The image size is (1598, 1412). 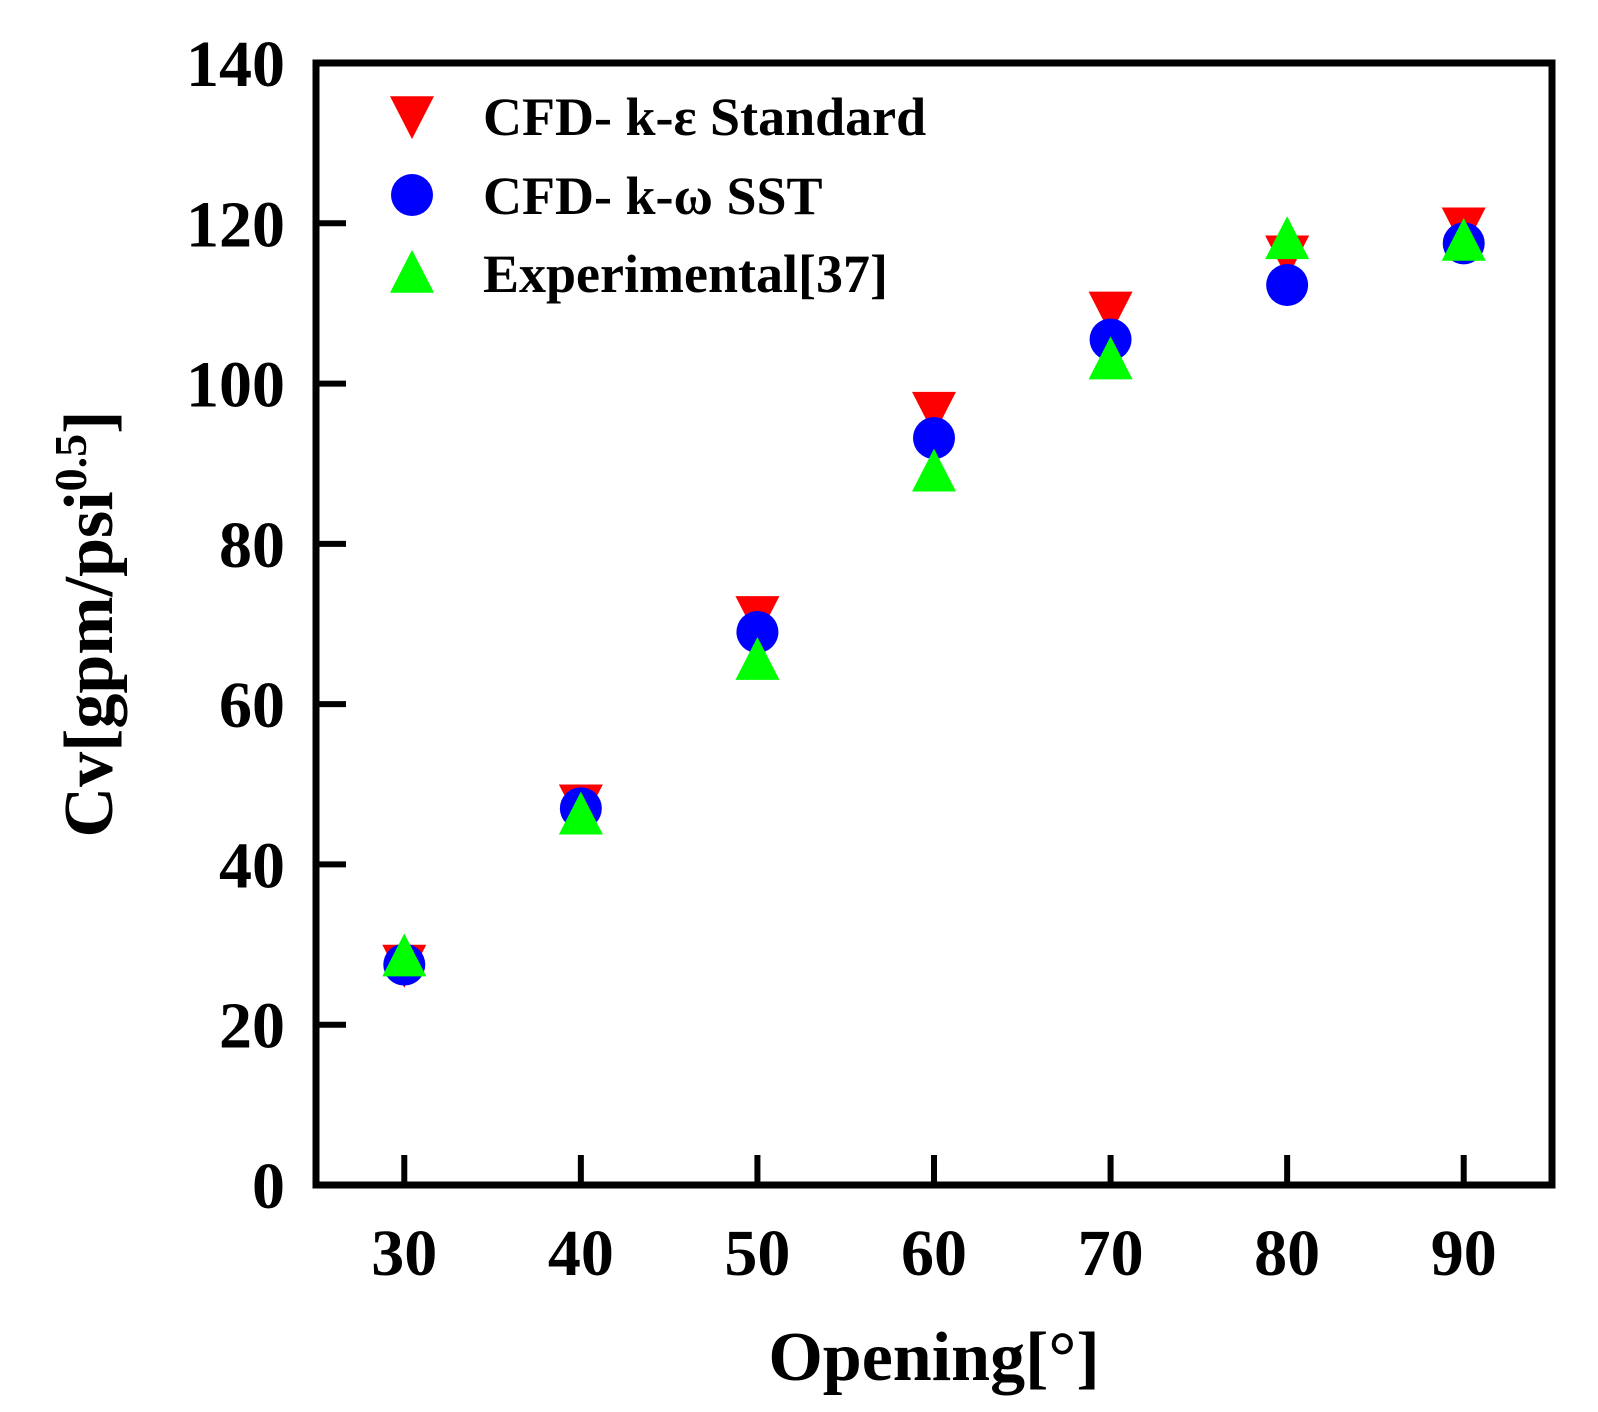 What do you see at coordinates (1287, 1253) in the screenshot?
I see `x-tick-label: 80` at bounding box center [1287, 1253].